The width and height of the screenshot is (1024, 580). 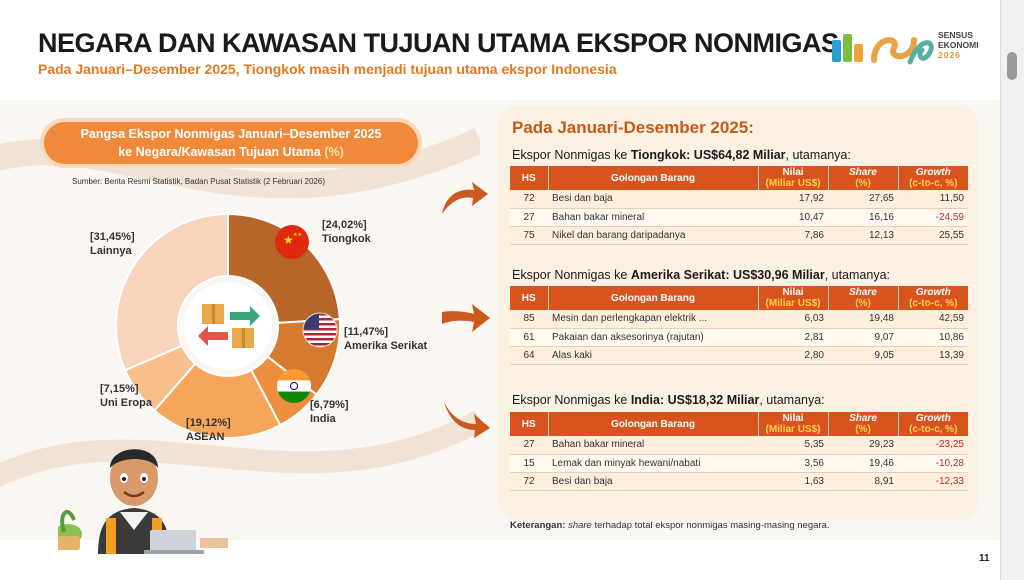 I want to click on pie-slice-asean, so click(x=217, y=400).